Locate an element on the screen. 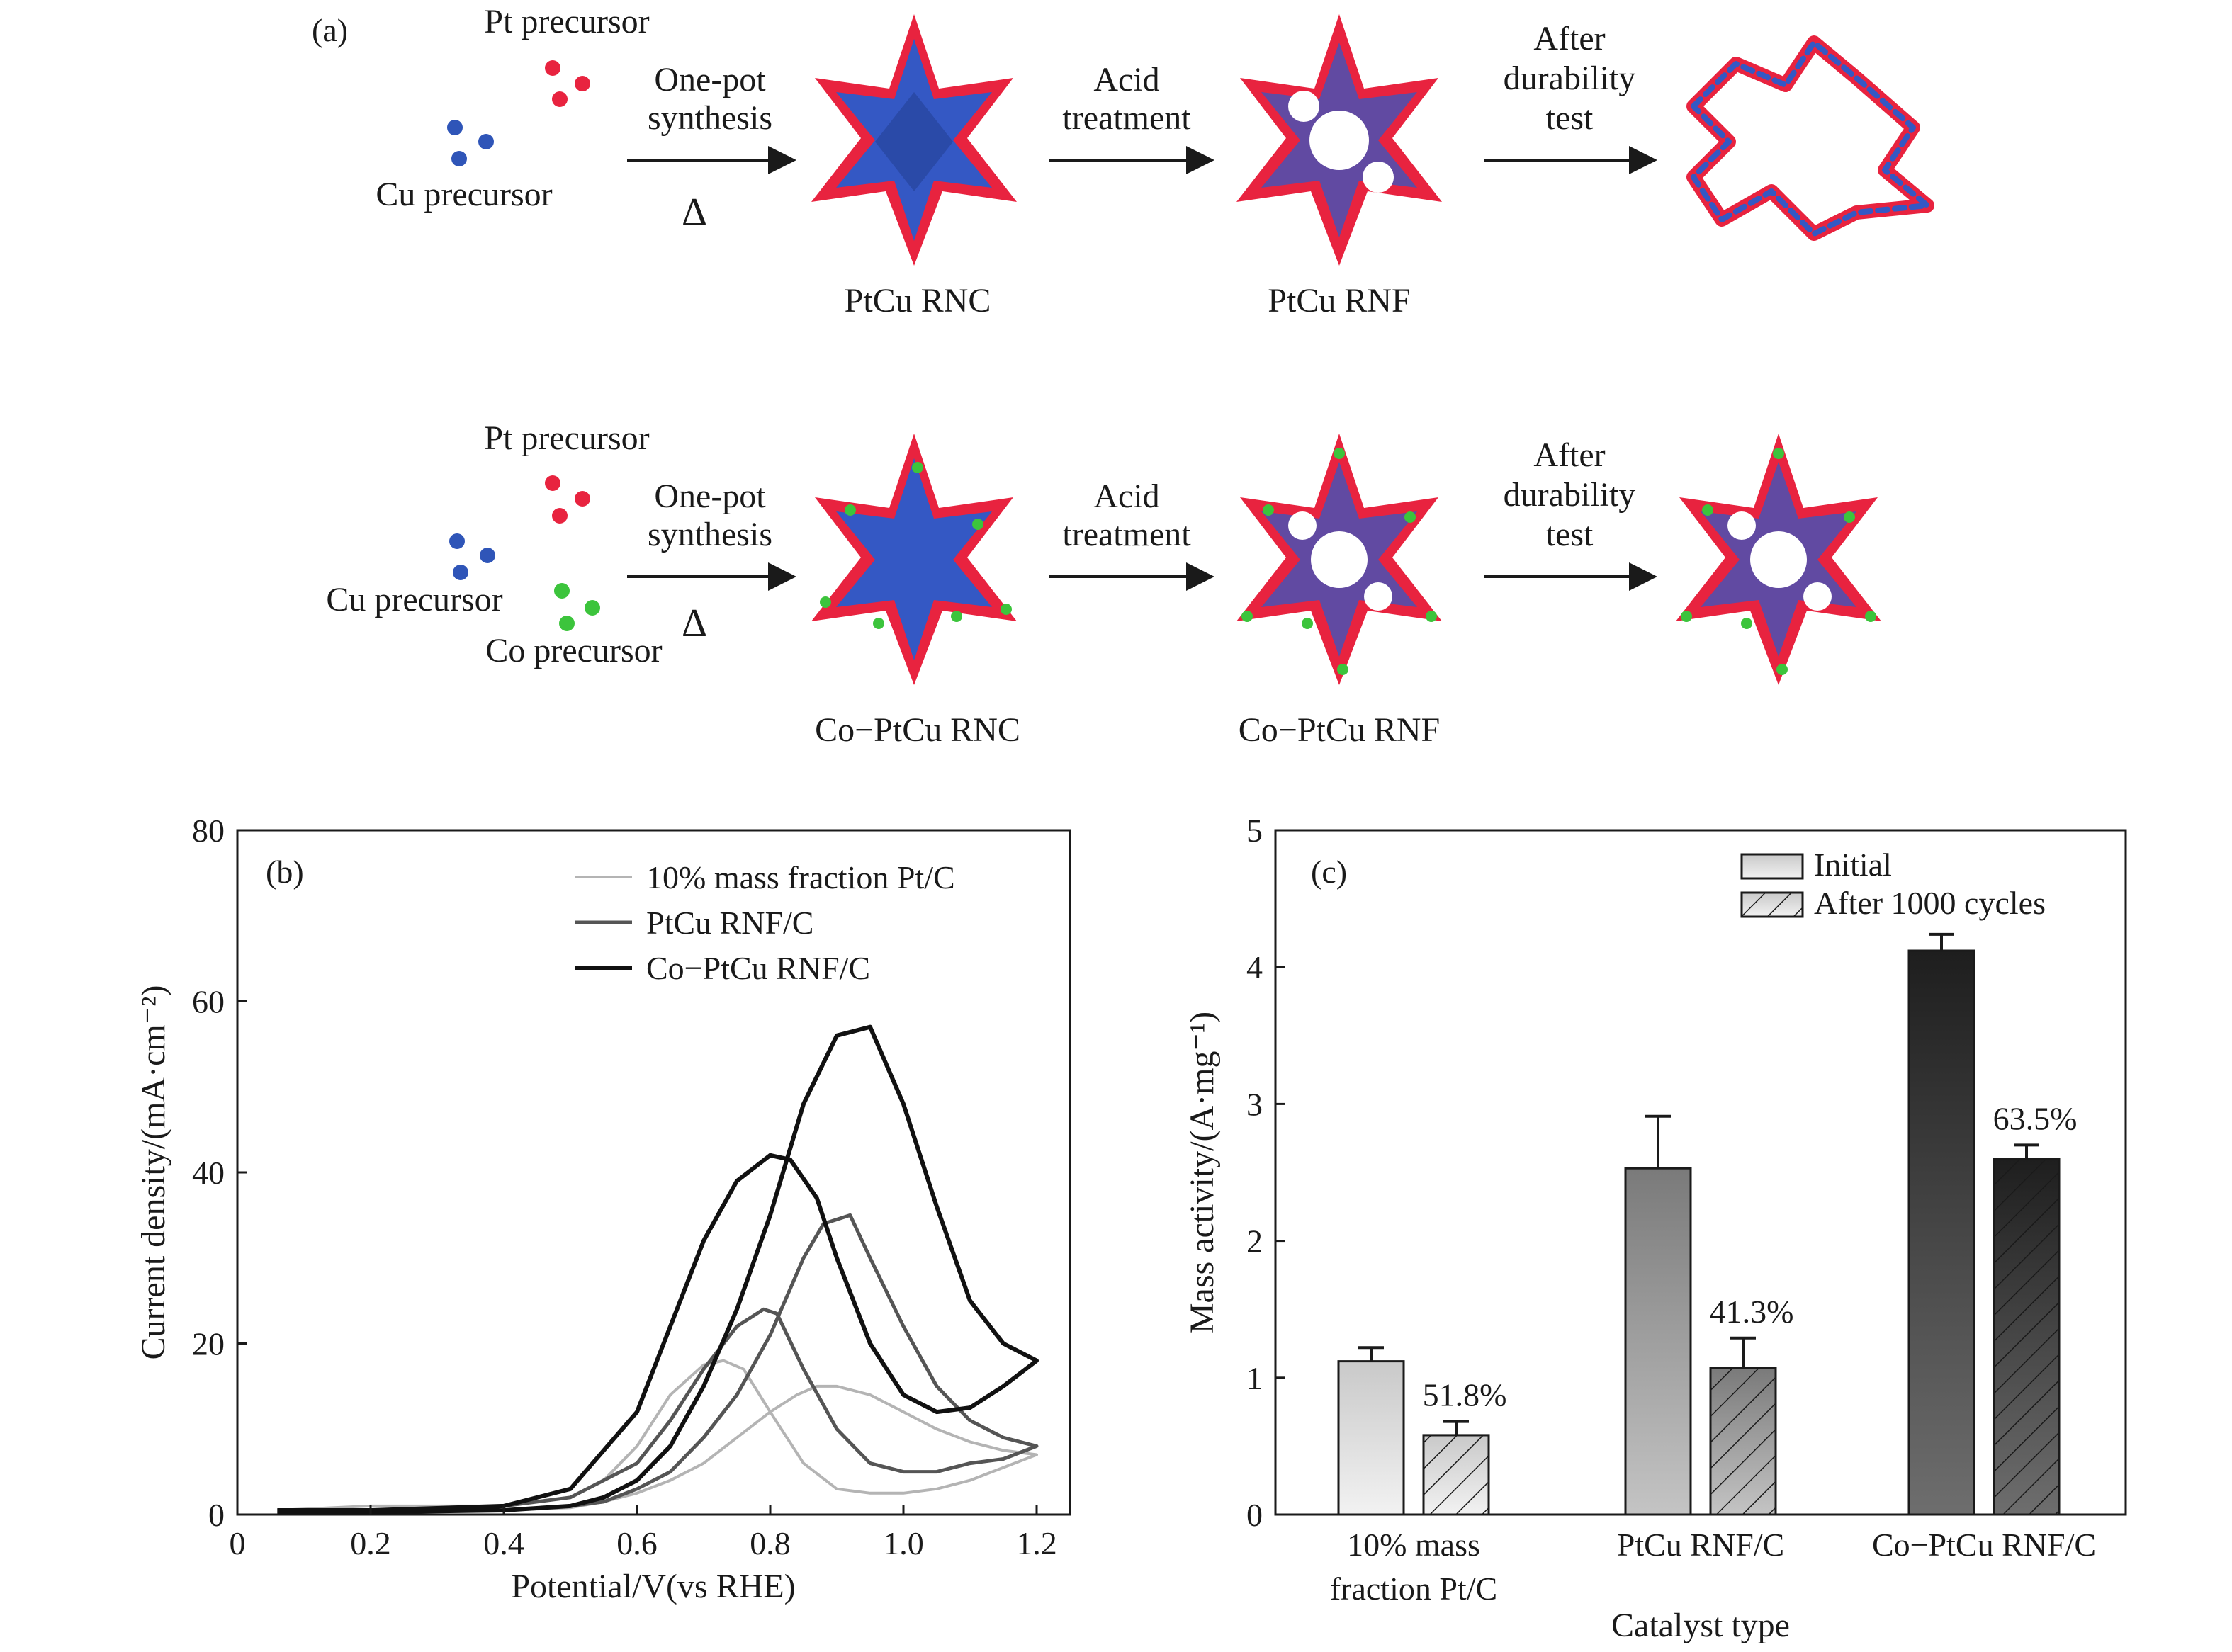 This screenshot has width=2232, height=1652. chart-c-ylabel: Mass activity/(A·mg⁻¹) is located at coordinates (1202, 1172).